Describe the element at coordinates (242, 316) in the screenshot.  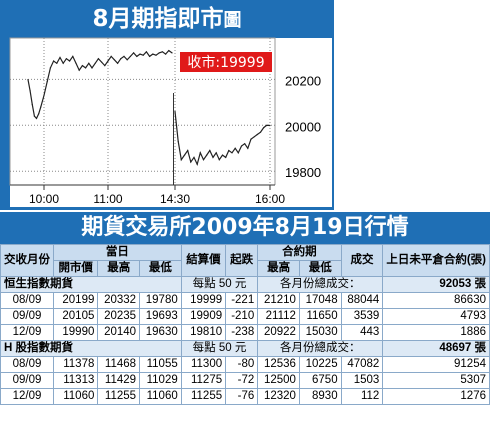
I see `table-cell: -210` at that location.